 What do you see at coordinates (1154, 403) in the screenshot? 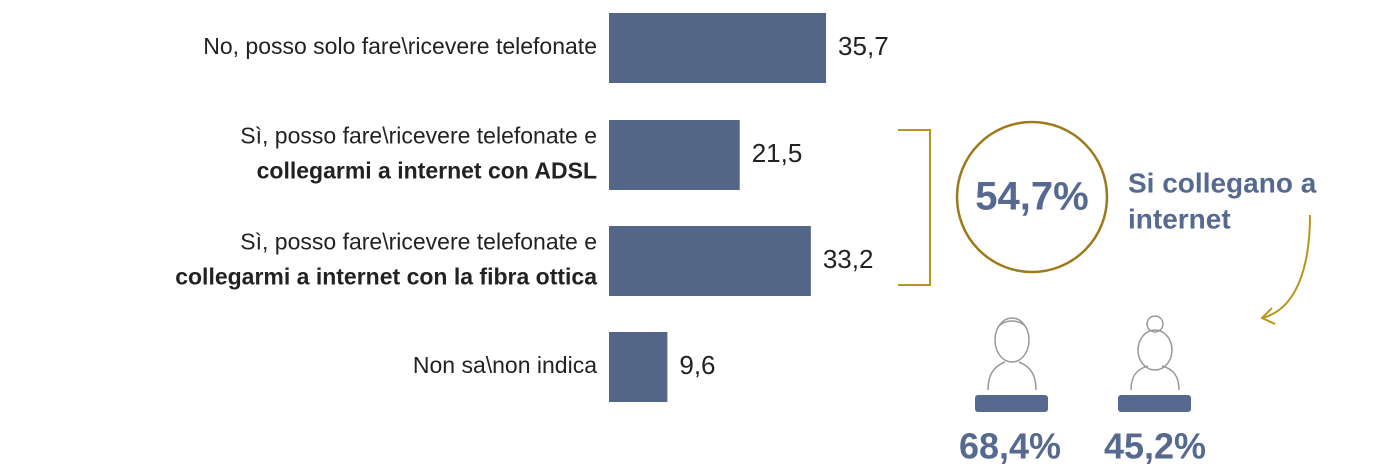
I see `female-base` at bounding box center [1154, 403].